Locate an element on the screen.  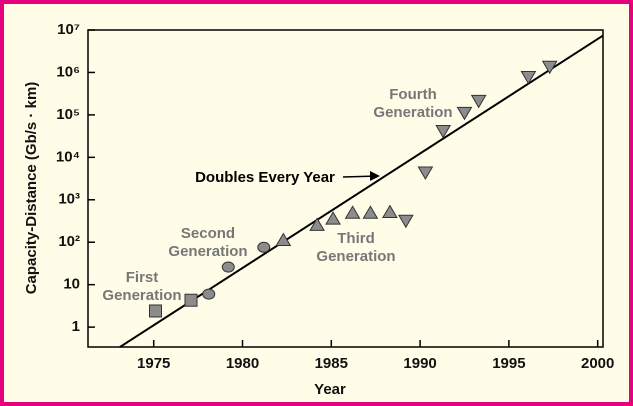
y-tick-label: 10⁵ is located at coordinates (68, 114).